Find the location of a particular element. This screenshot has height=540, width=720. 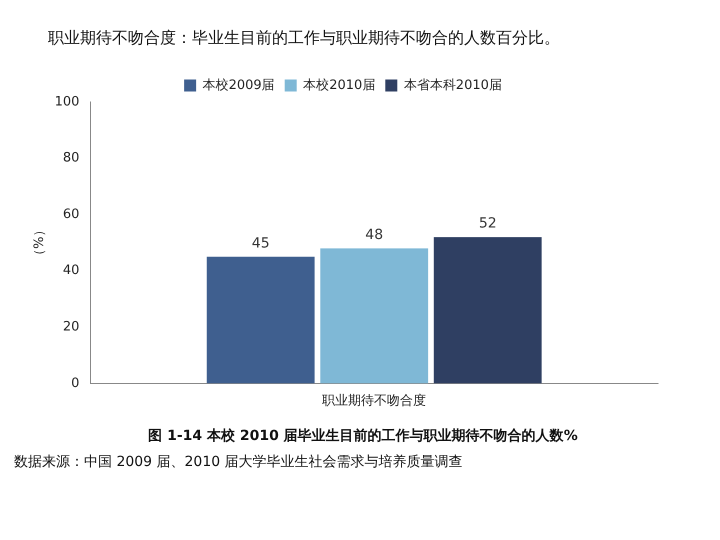

source-note: 数据来源：中国 2009 届、2010 届大学毕业生社会需求与培养质量调查 is located at coordinates (238, 462).